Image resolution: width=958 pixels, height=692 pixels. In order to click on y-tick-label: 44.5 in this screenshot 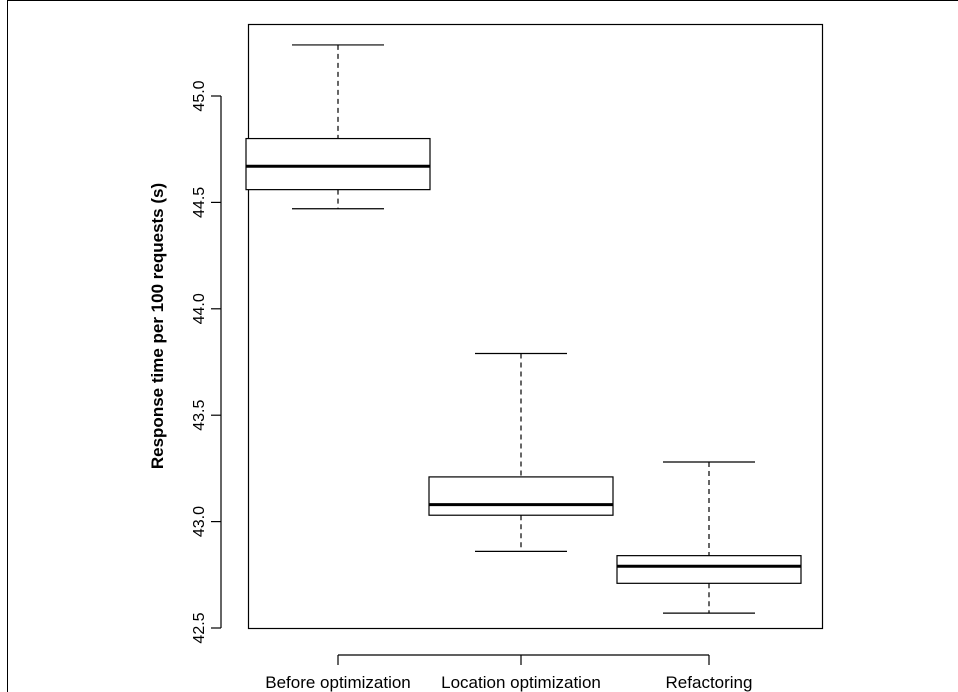, I will do `click(199, 202)`.